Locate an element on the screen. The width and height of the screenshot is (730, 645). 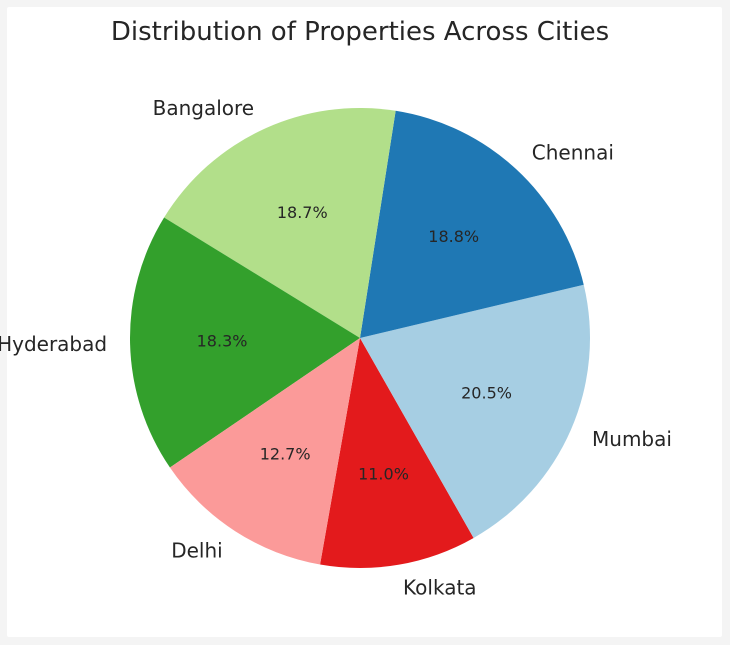
slice-label-chennai: Chennai is located at coordinates (573, 152).